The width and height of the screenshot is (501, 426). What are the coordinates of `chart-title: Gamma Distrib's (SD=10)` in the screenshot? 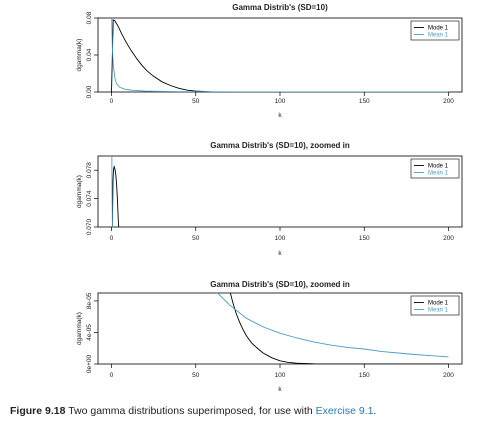 It's located at (280, 7).